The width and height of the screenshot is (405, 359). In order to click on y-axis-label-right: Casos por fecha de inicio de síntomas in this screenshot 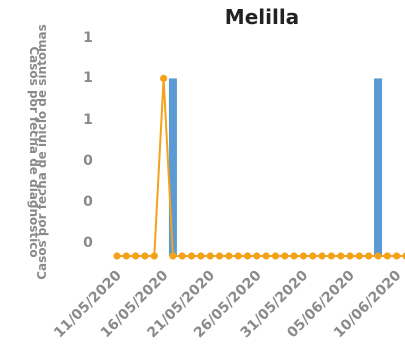, I will do `click(42, 152)`.